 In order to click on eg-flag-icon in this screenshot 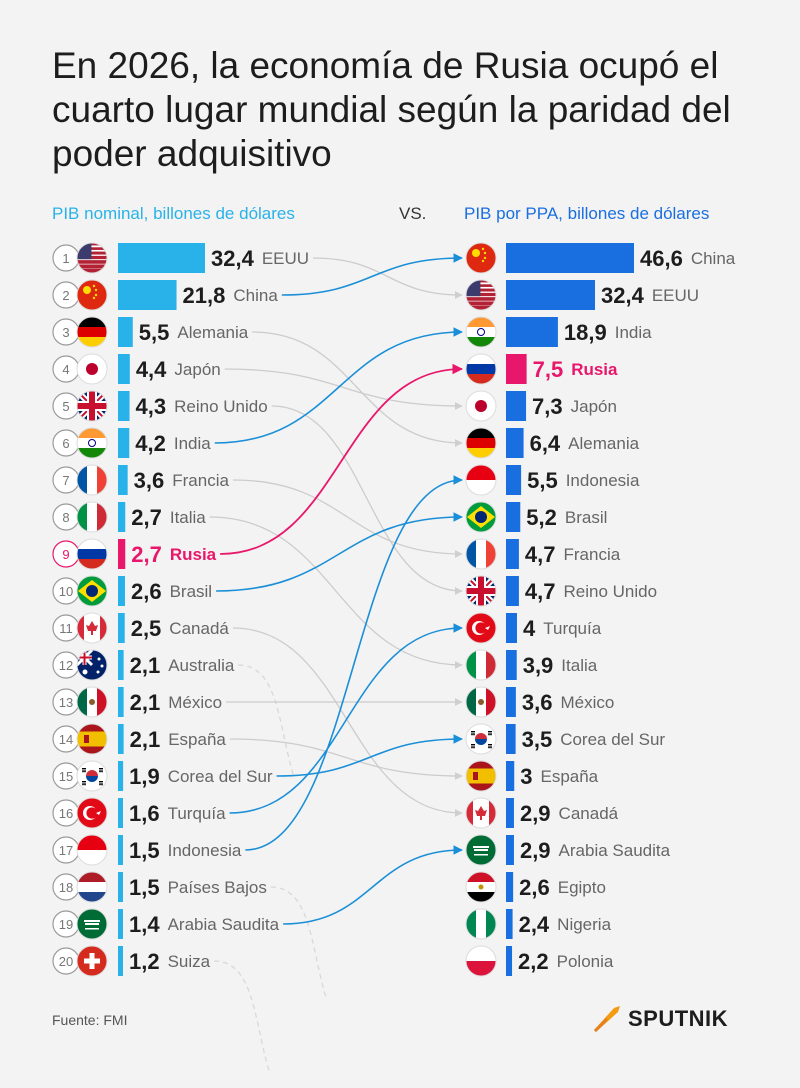, I will do `click(481, 887)`.